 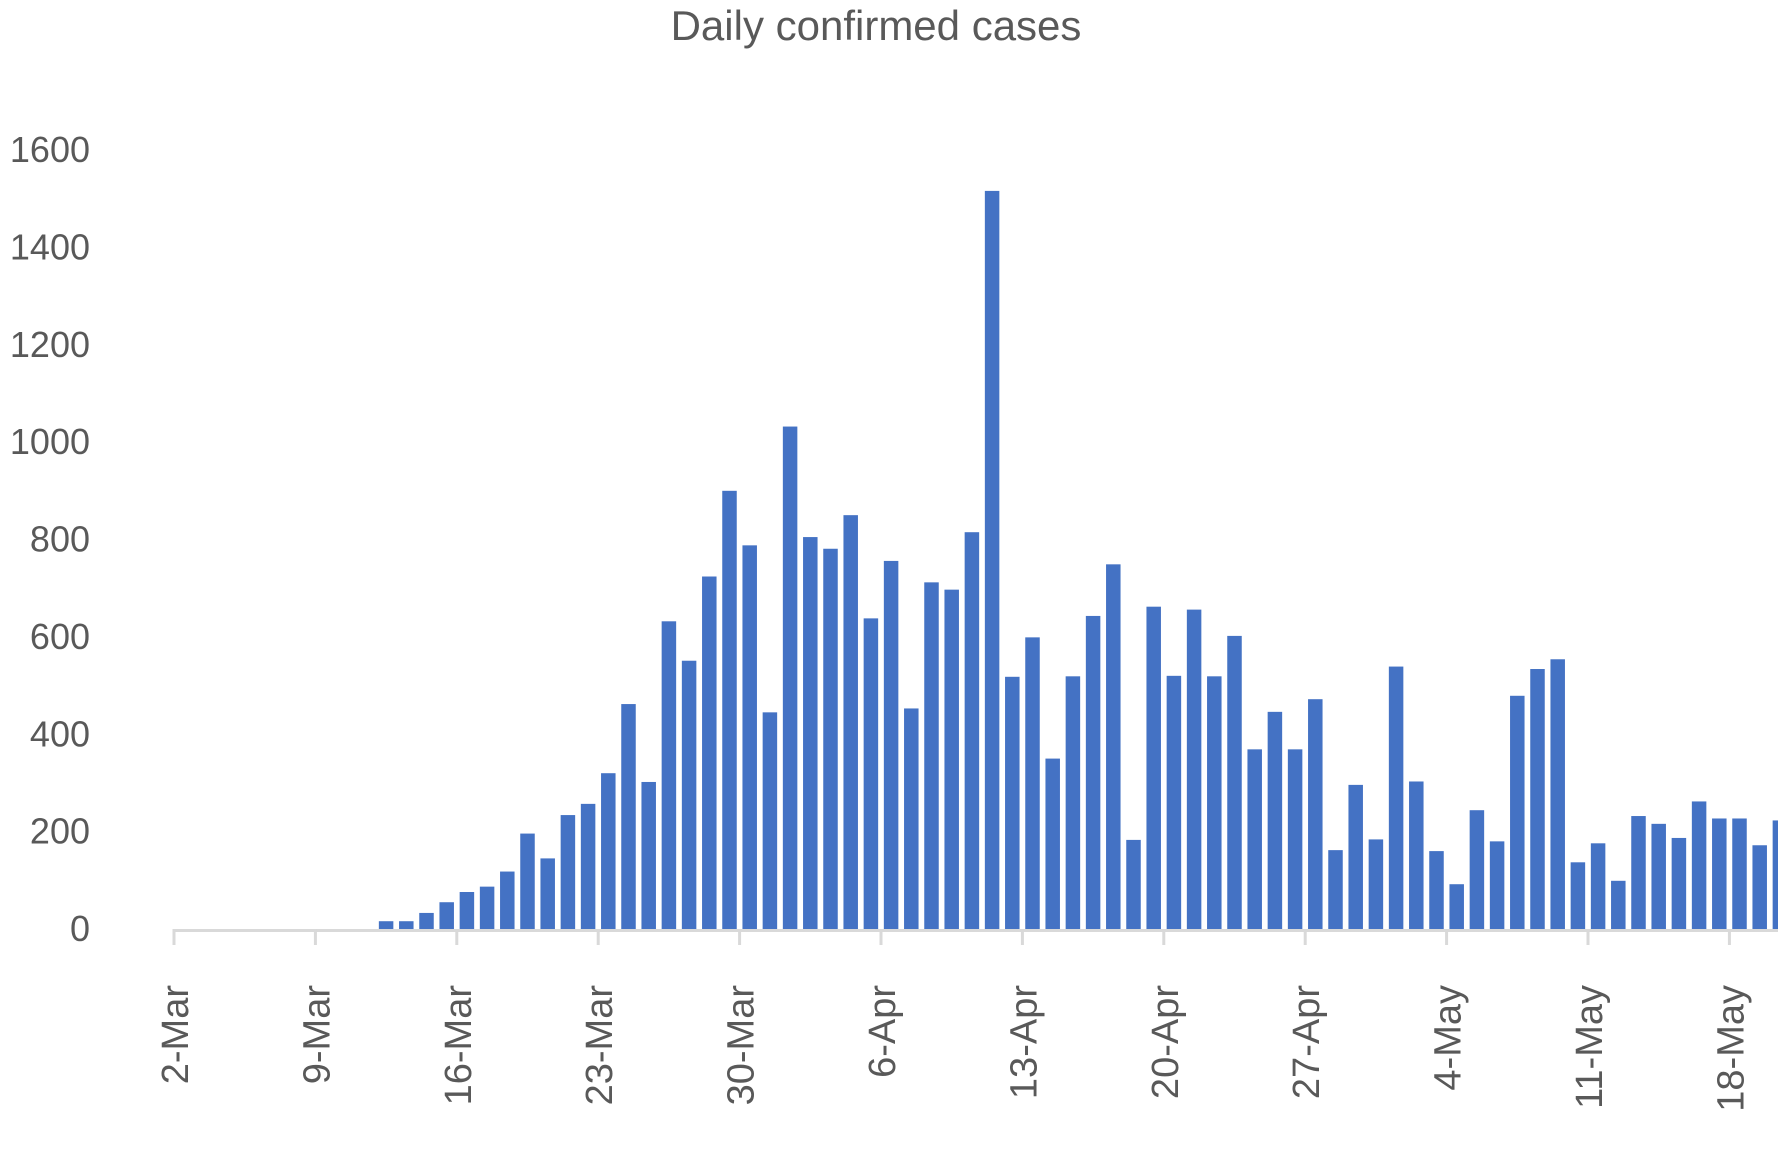 What do you see at coordinates (60, 636) in the screenshot?
I see `y-tick-label: 600` at bounding box center [60, 636].